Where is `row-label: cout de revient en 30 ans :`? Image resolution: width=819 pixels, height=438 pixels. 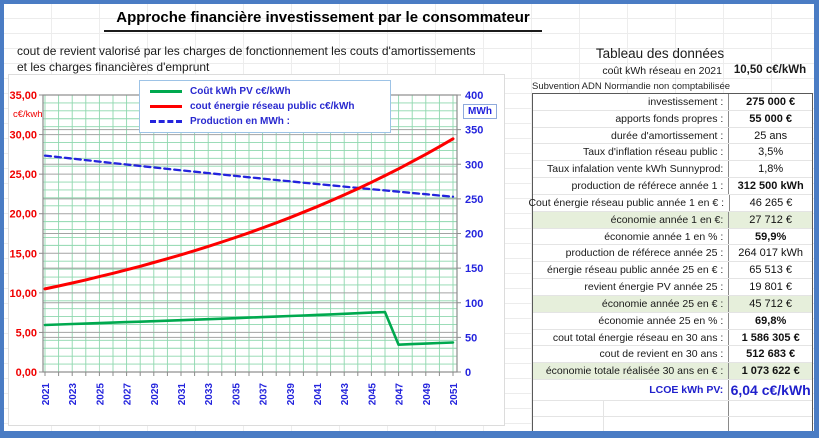
row-label: cout de revient en 30 ans : is located at coordinates (661, 354).